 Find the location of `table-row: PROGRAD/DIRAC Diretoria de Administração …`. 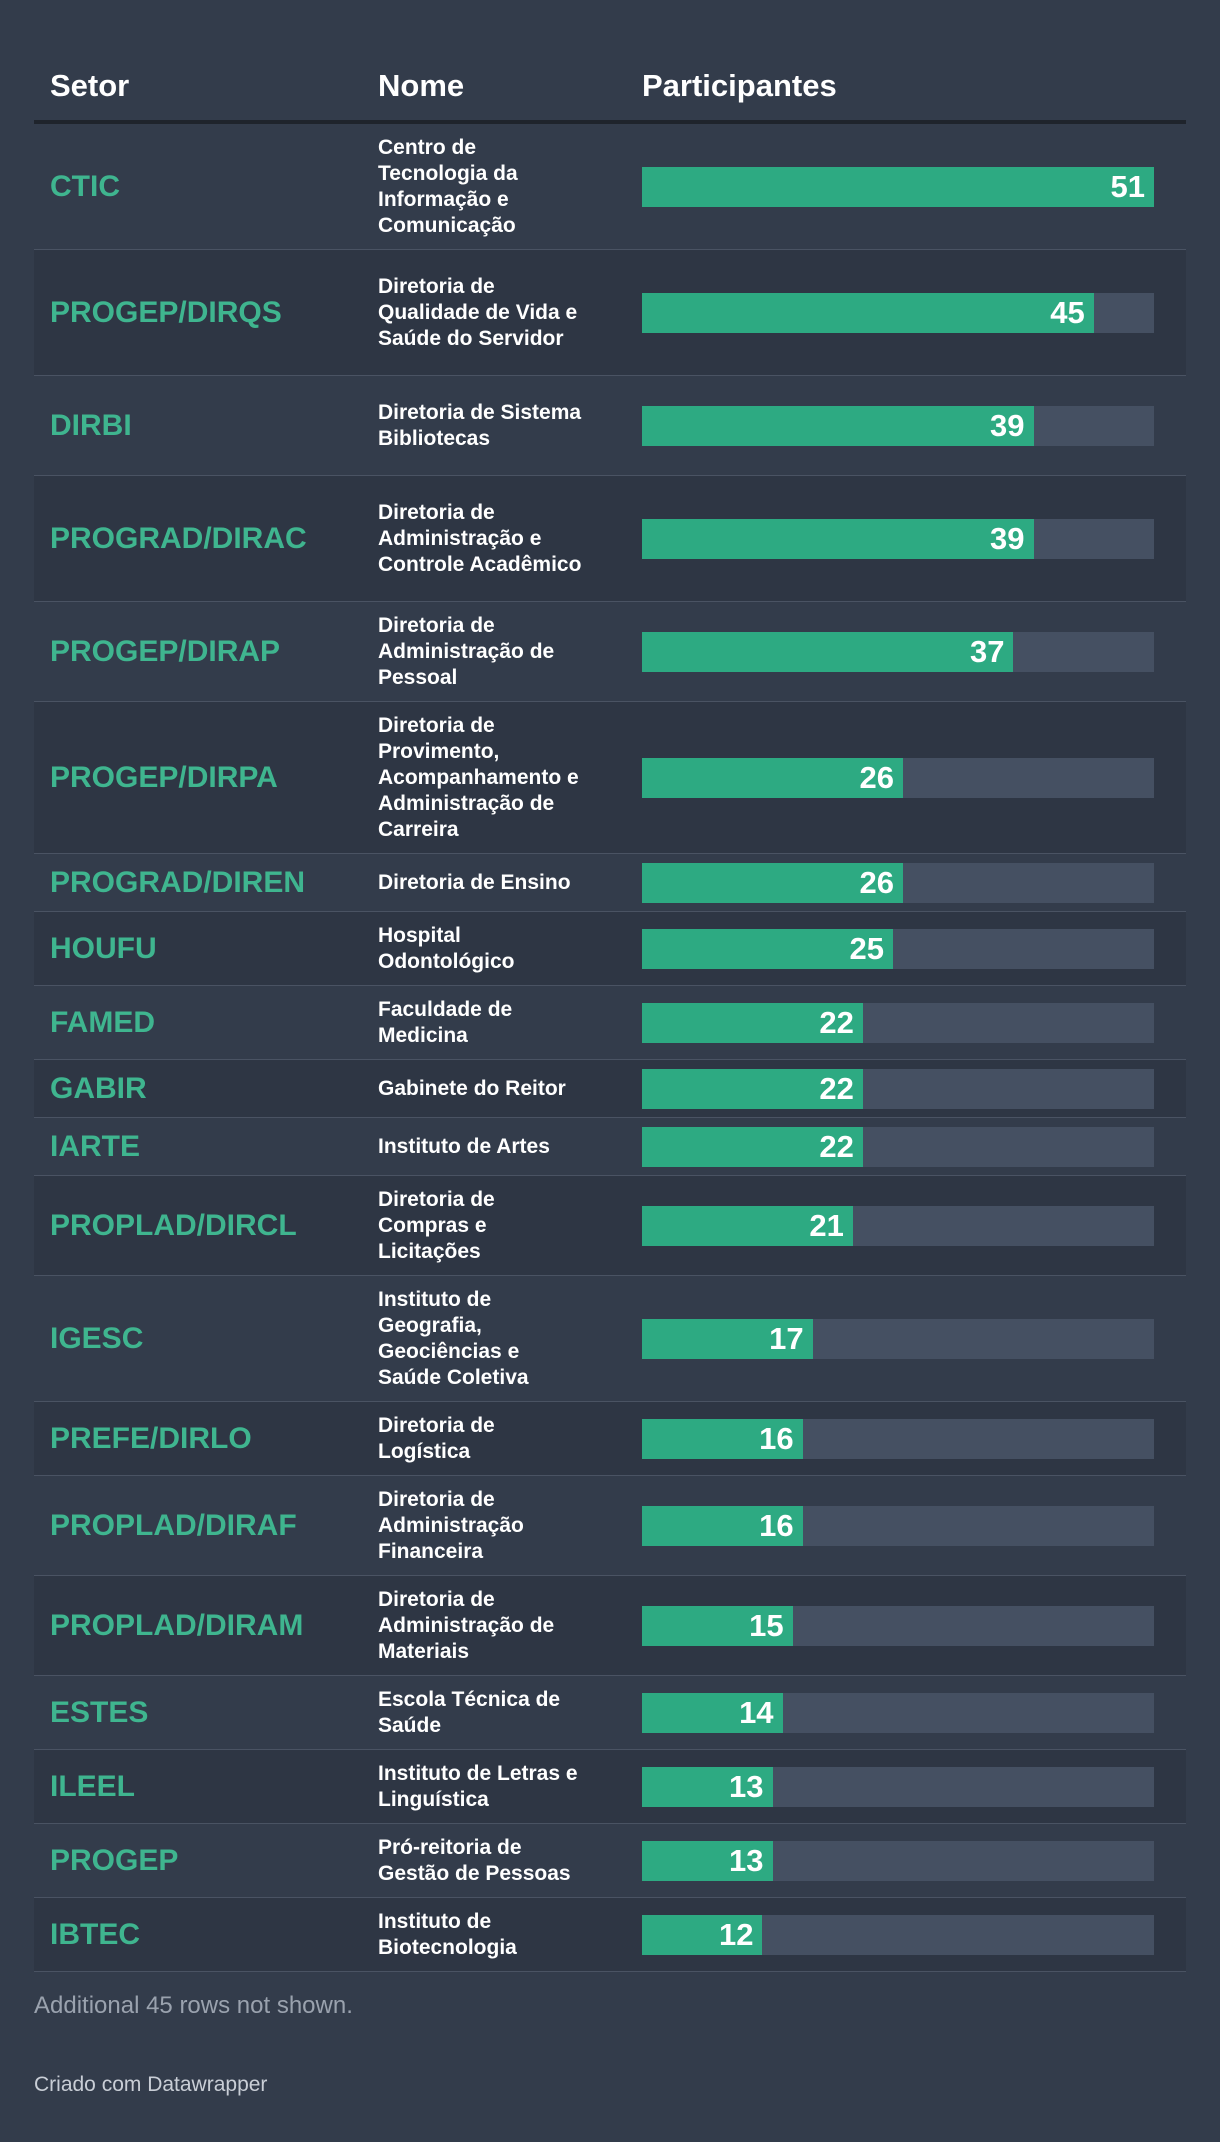

table-row: PROGRAD/DIRAC Diretoria de Administração … is located at coordinates (610, 539).